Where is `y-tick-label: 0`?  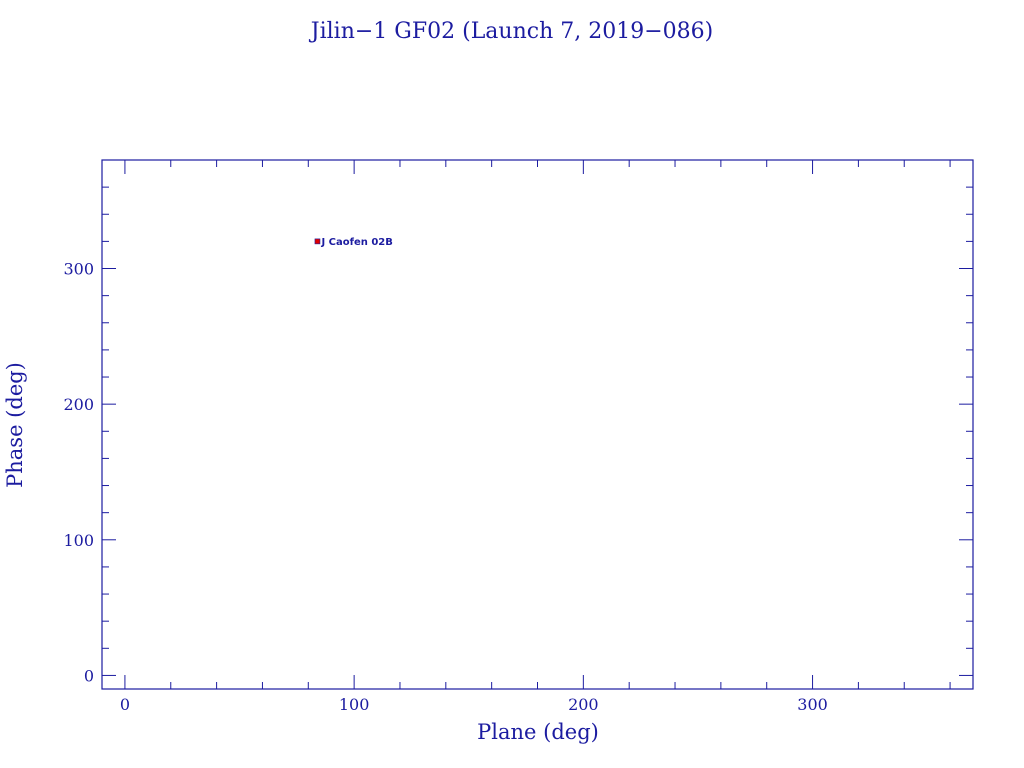
y-tick-label: 0 is located at coordinates (89, 675).